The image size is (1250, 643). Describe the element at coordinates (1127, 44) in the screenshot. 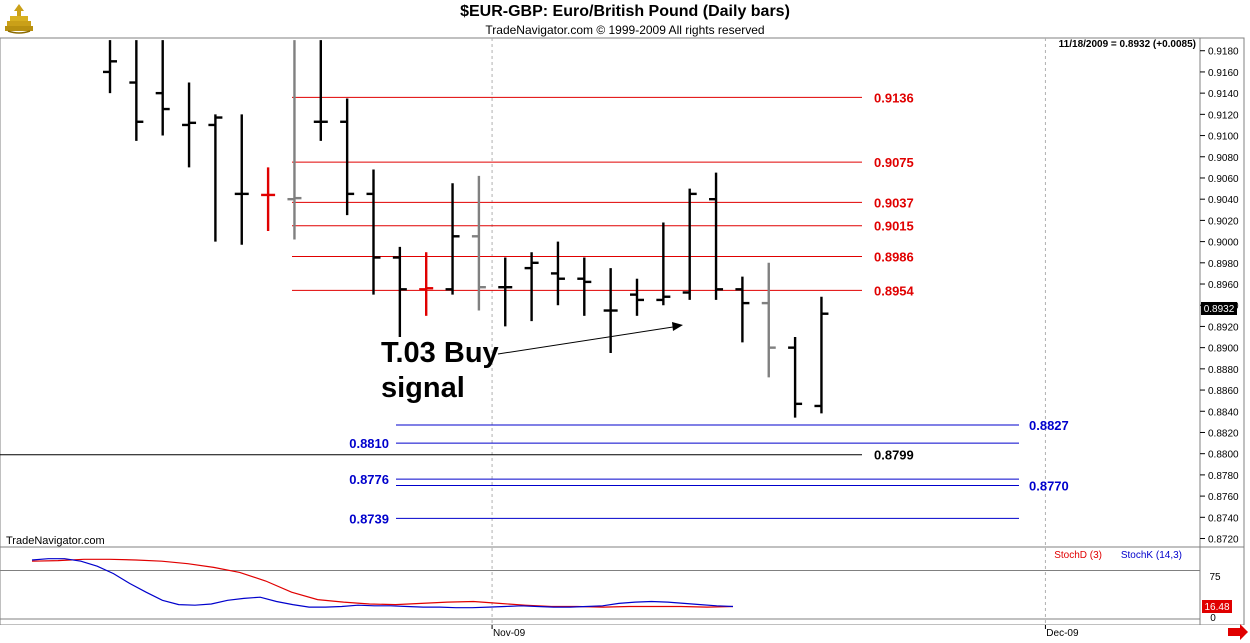

I see `last-quote-label: 11/18/2009 = 0.8932 (+0.0085)` at that location.